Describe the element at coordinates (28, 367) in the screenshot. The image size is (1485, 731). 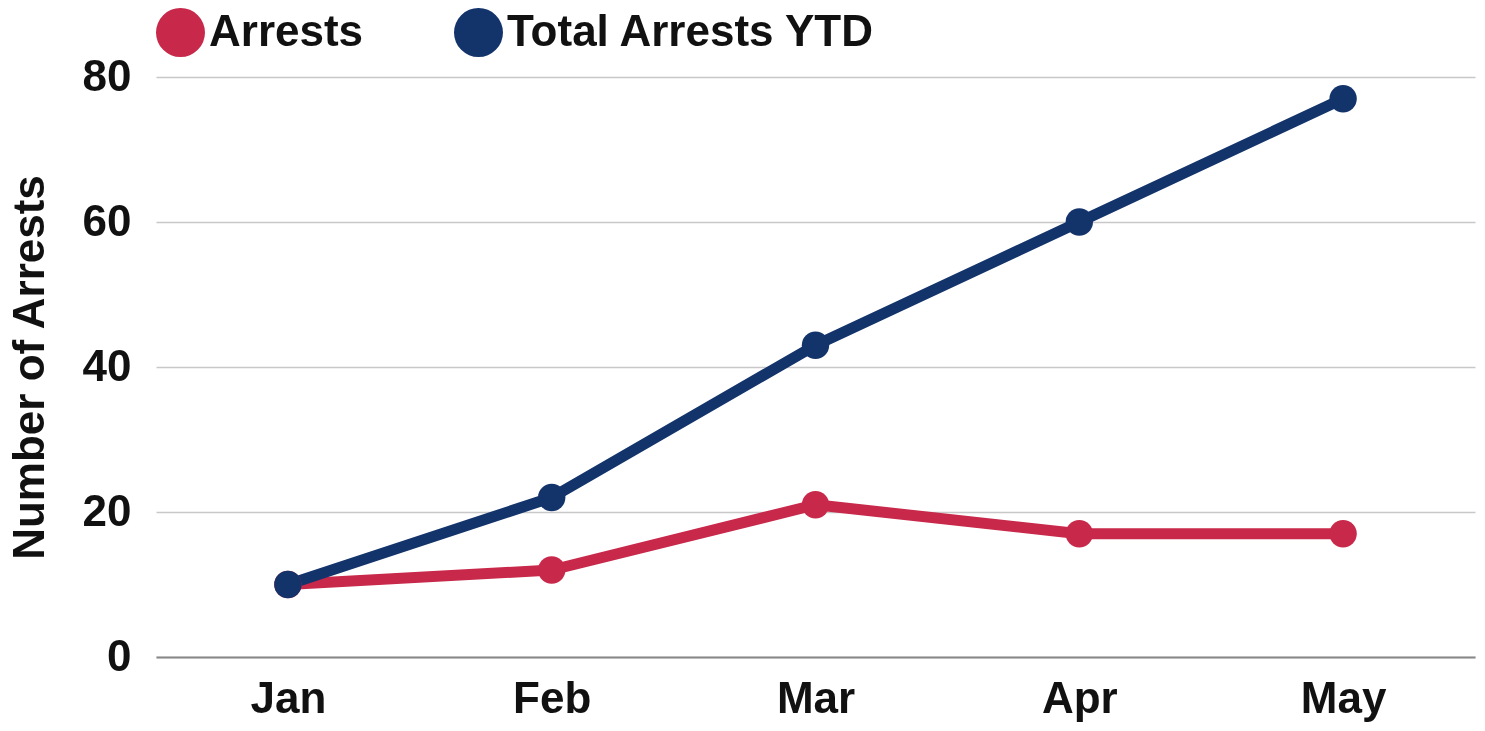
I see `y-axis-title: Number of Arrests` at that location.